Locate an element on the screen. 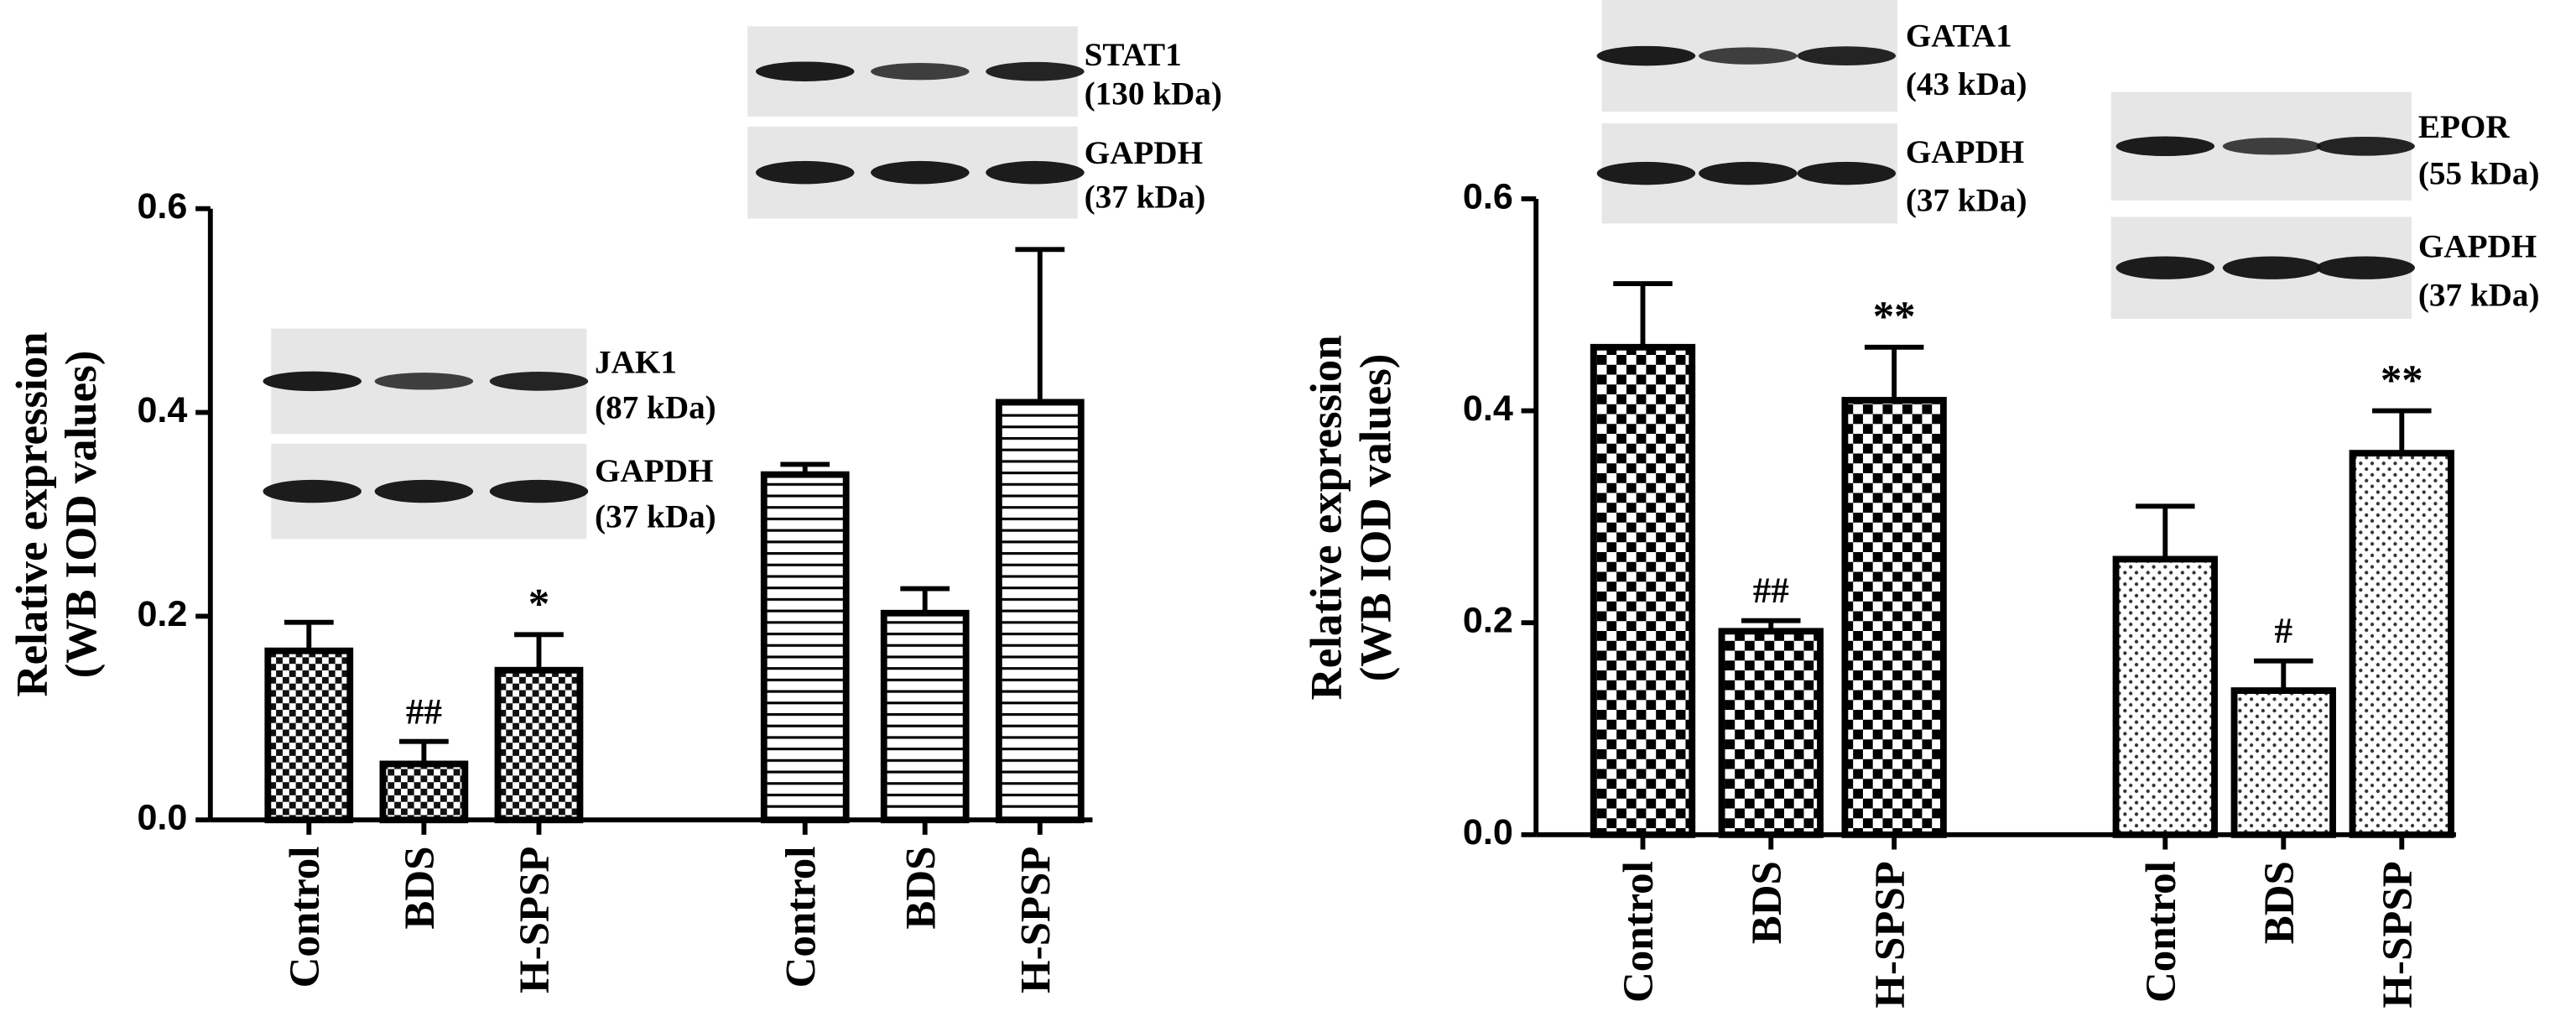 This screenshot has width=2576, height=1027. blot-label: (87 kDa) is located at coordinates (655, 407).